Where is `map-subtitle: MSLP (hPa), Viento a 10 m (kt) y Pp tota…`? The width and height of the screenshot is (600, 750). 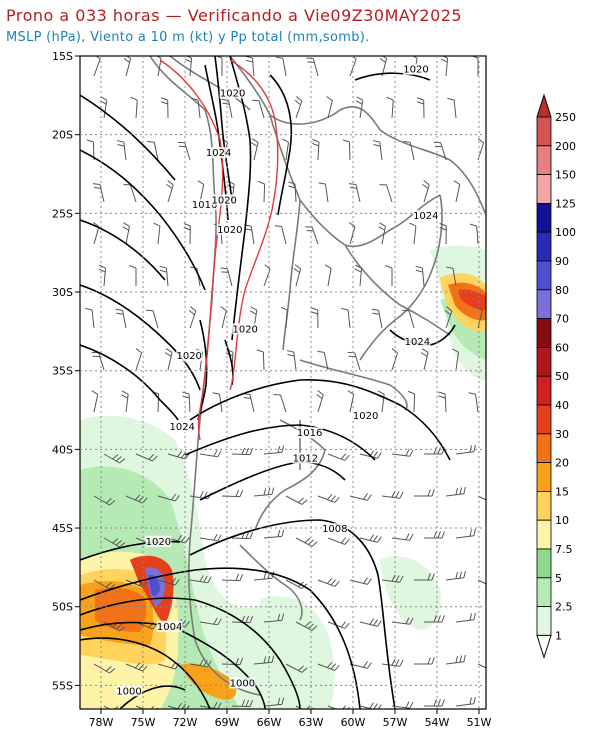
map-subtitle: MSLP (hPa), Viento a 10 m (kt) y Pp tota… is located at coordinates (188, 37).